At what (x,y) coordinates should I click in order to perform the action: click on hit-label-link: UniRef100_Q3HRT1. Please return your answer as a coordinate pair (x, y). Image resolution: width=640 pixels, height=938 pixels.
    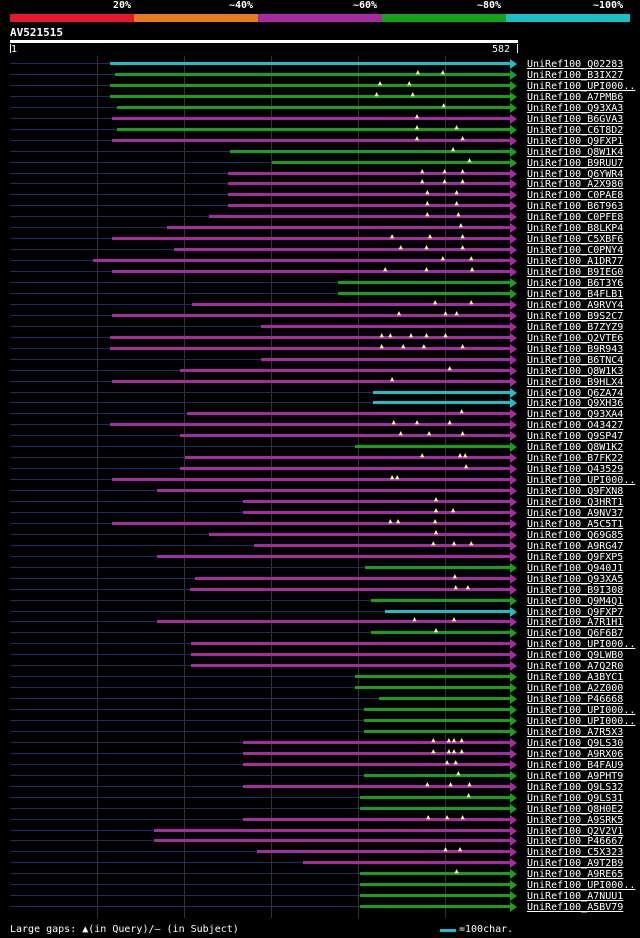
    Looking at the image, I should click on (575, 502).